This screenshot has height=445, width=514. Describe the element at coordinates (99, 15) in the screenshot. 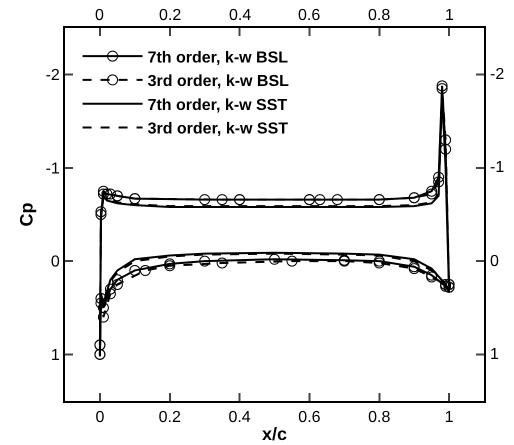

I see `x-tick-label: 0` at that location.